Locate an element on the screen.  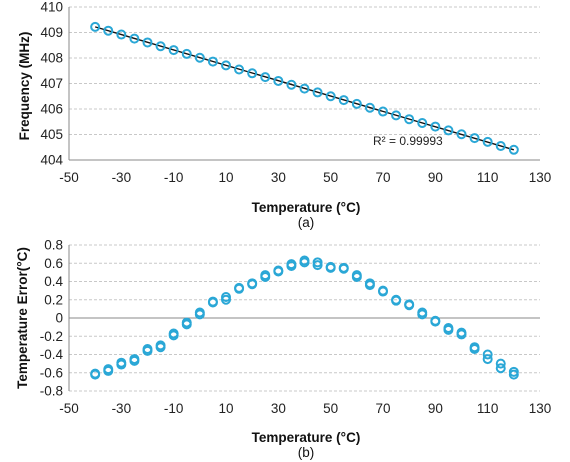
panel-a-x-ticks: -50 -30 -10 10 30 50 70 90 110 130 is located at coordinates (305, 177).